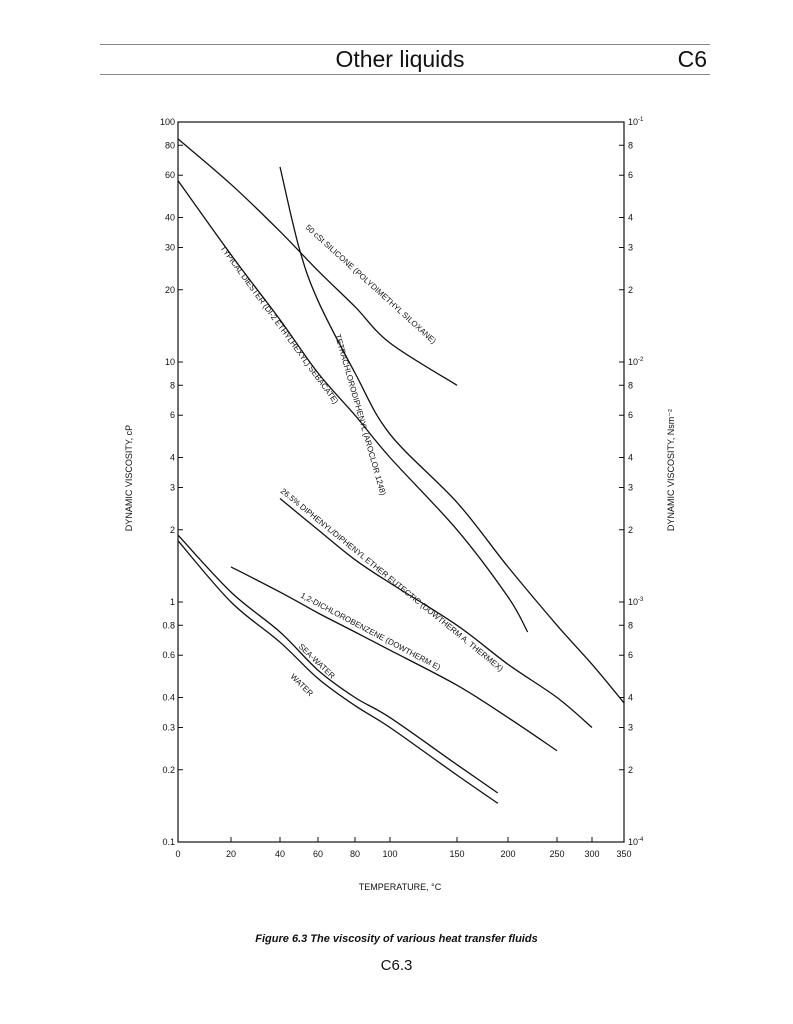 The width and height of the screenshot is (793, 1024). What do you see at coordinates (355, 854) in the screenshot?
I see `x-tick-label: 80` at bounding box center [355, 854].